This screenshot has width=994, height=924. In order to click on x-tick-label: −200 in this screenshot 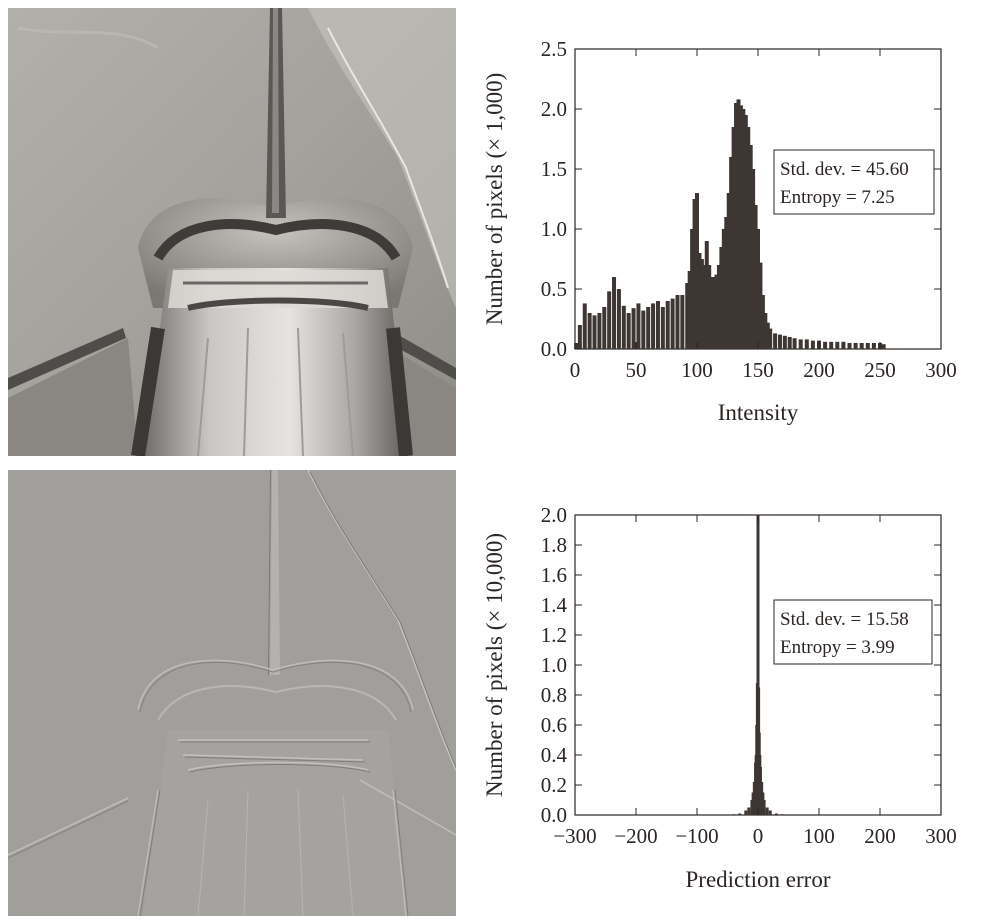, I will do `click(635, 836)`.